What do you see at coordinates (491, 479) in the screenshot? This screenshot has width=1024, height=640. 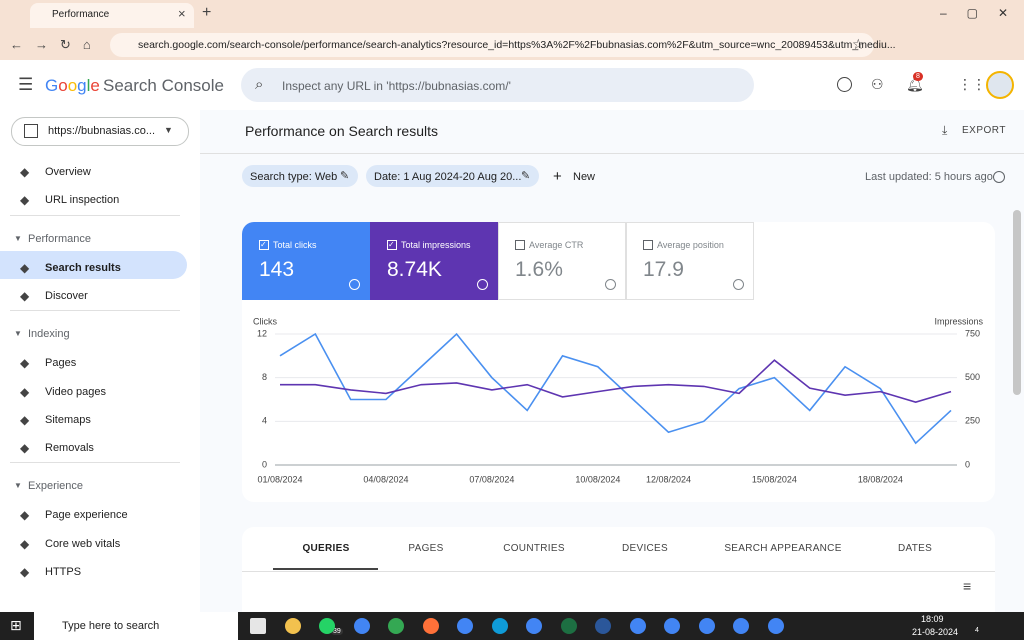 I see `x-tick-label: 07/08/2024` at bounding box center [491, 479].